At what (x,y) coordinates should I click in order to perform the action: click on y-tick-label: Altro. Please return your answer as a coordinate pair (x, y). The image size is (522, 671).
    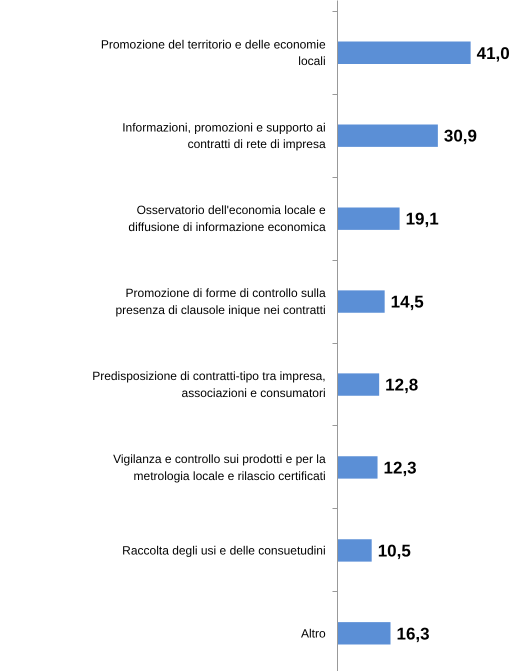
    Looking at the image, I should click on (313, 633).